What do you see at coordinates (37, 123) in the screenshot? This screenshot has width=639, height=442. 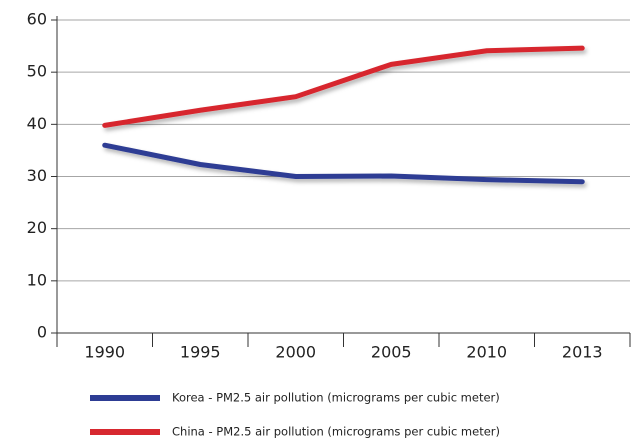 I see `y-tick-label: 40` at bounding box center [37, 123].